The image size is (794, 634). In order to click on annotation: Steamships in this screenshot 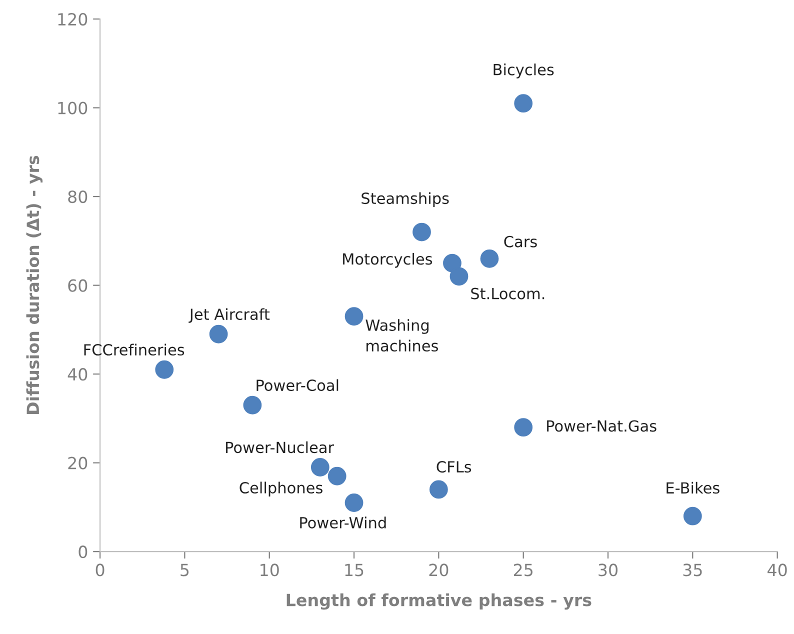, I will do `click(405, 200)`.